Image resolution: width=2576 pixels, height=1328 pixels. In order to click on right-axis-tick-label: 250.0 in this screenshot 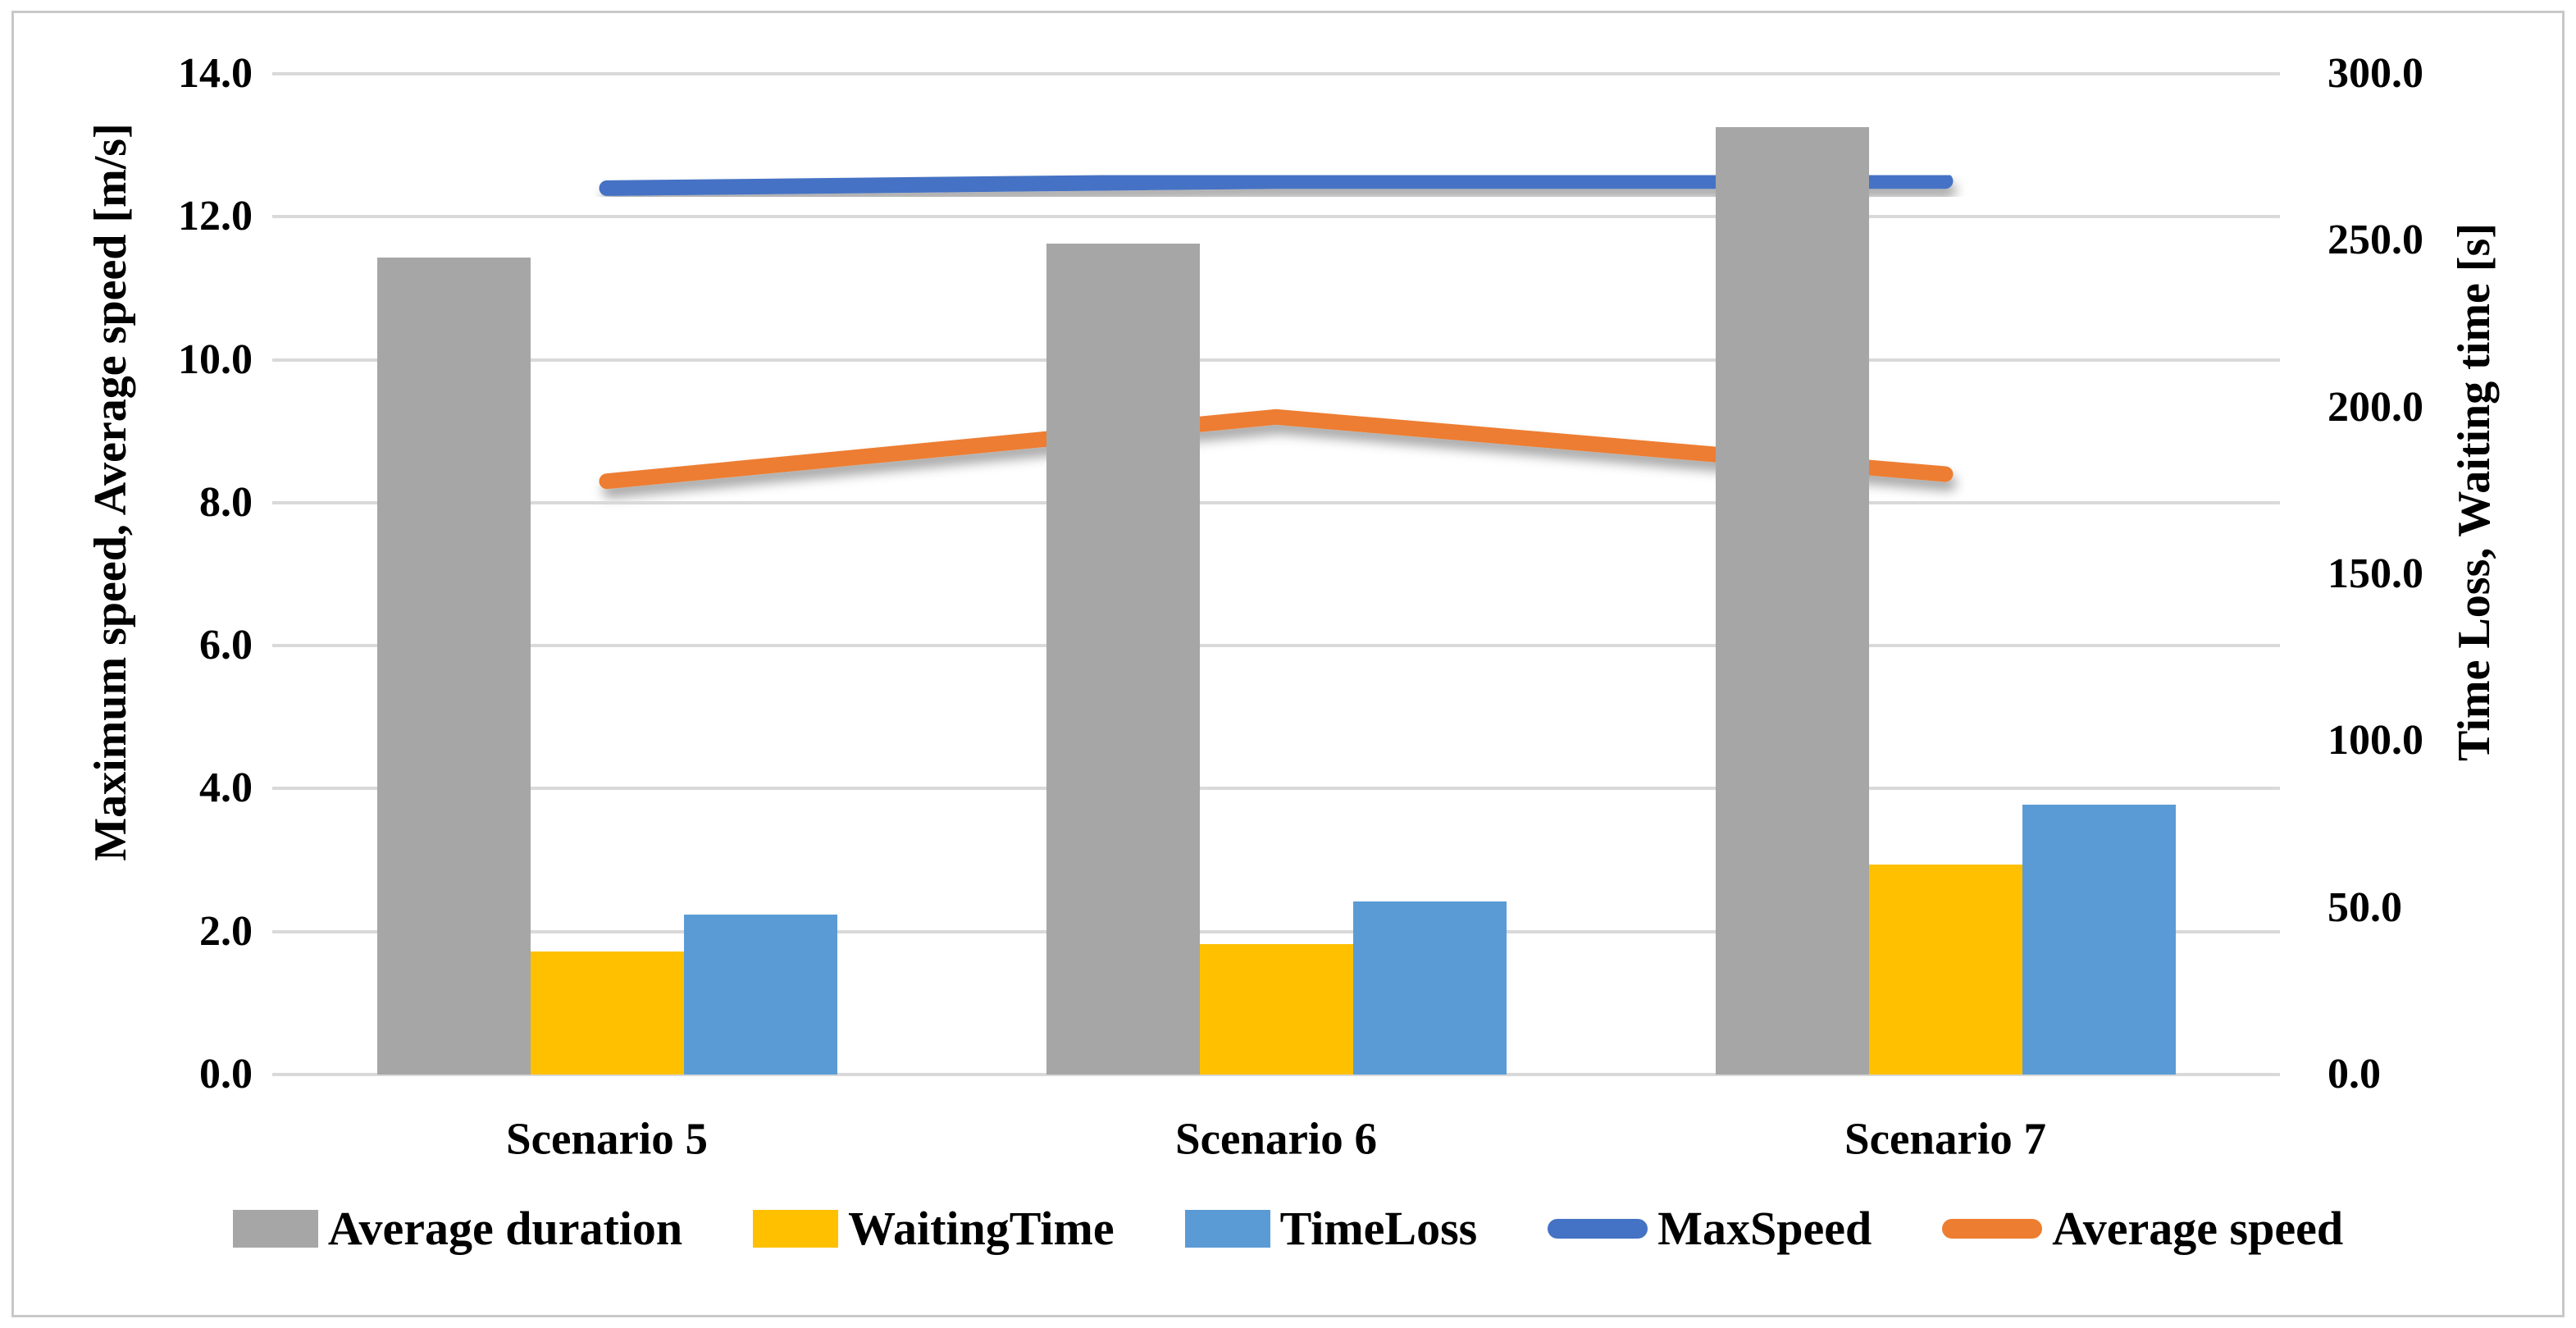, I will do `click(2375, 240)`.